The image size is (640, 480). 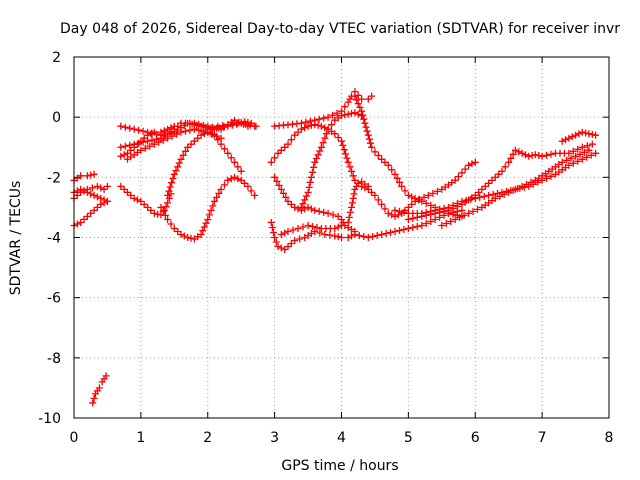 What do you see at coordinates (56, 118) in the screenshot?
I see `y-tick-label: 0` at bounding box center [56, 118].